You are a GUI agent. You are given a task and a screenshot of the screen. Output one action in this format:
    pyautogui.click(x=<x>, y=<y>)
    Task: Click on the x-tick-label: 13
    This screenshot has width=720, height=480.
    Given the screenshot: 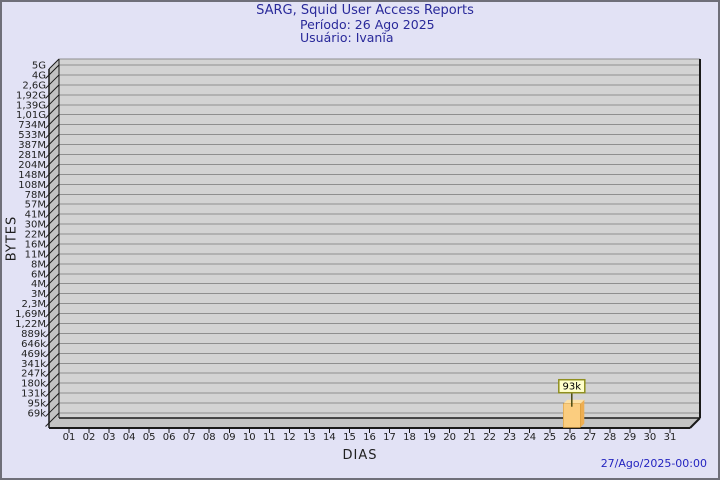 What is the action you would take?
    pyautogui.click(x=309, y=437)
    